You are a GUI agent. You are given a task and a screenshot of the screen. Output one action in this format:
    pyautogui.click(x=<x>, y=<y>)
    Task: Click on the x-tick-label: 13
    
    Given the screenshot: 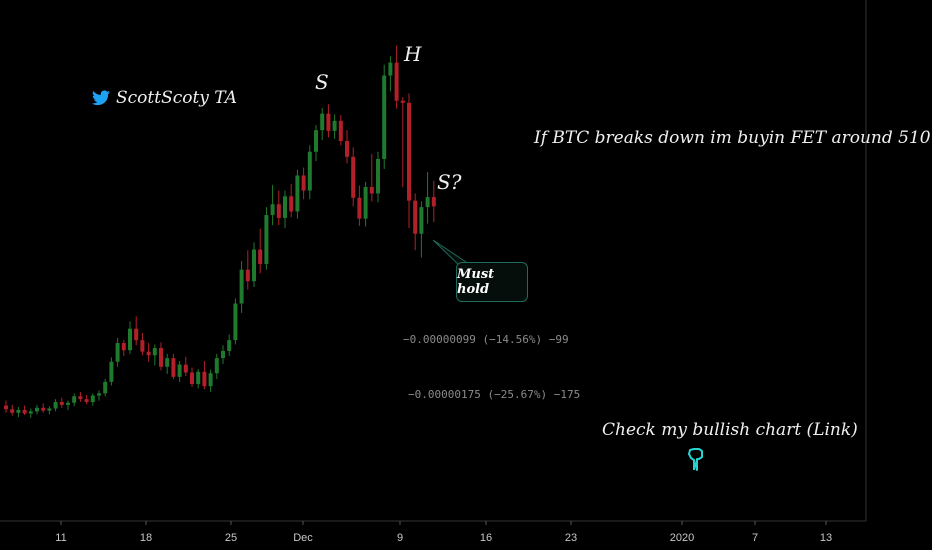 What is the action you would take?
    pyautogui.click(x=826, y=538)
    